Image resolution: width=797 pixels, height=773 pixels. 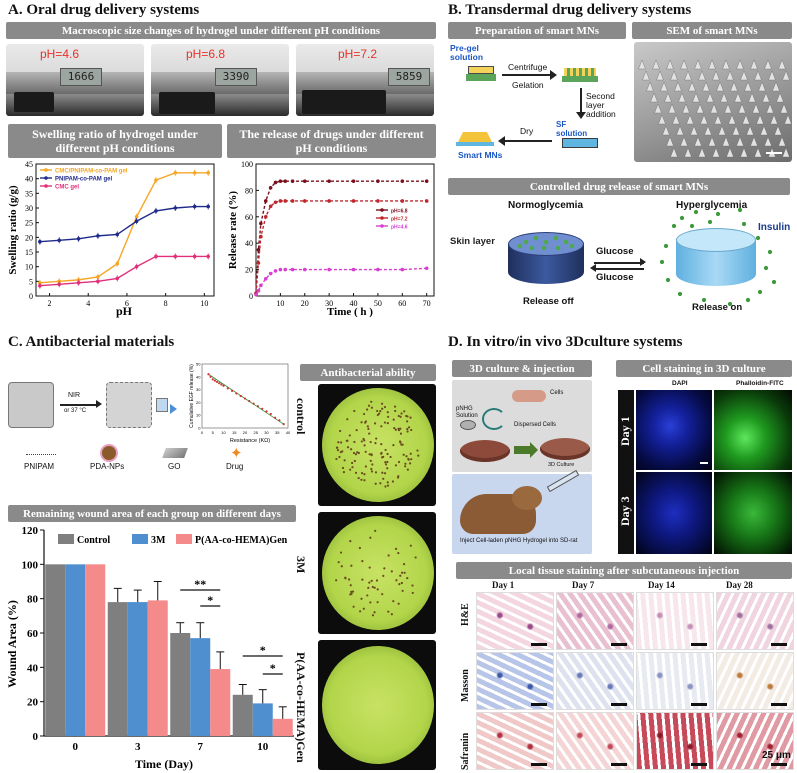 What do you see at coordinates (29, 179) in the screenshot?
I see `y-tick-label: 40` at bounding box center [29, 179].